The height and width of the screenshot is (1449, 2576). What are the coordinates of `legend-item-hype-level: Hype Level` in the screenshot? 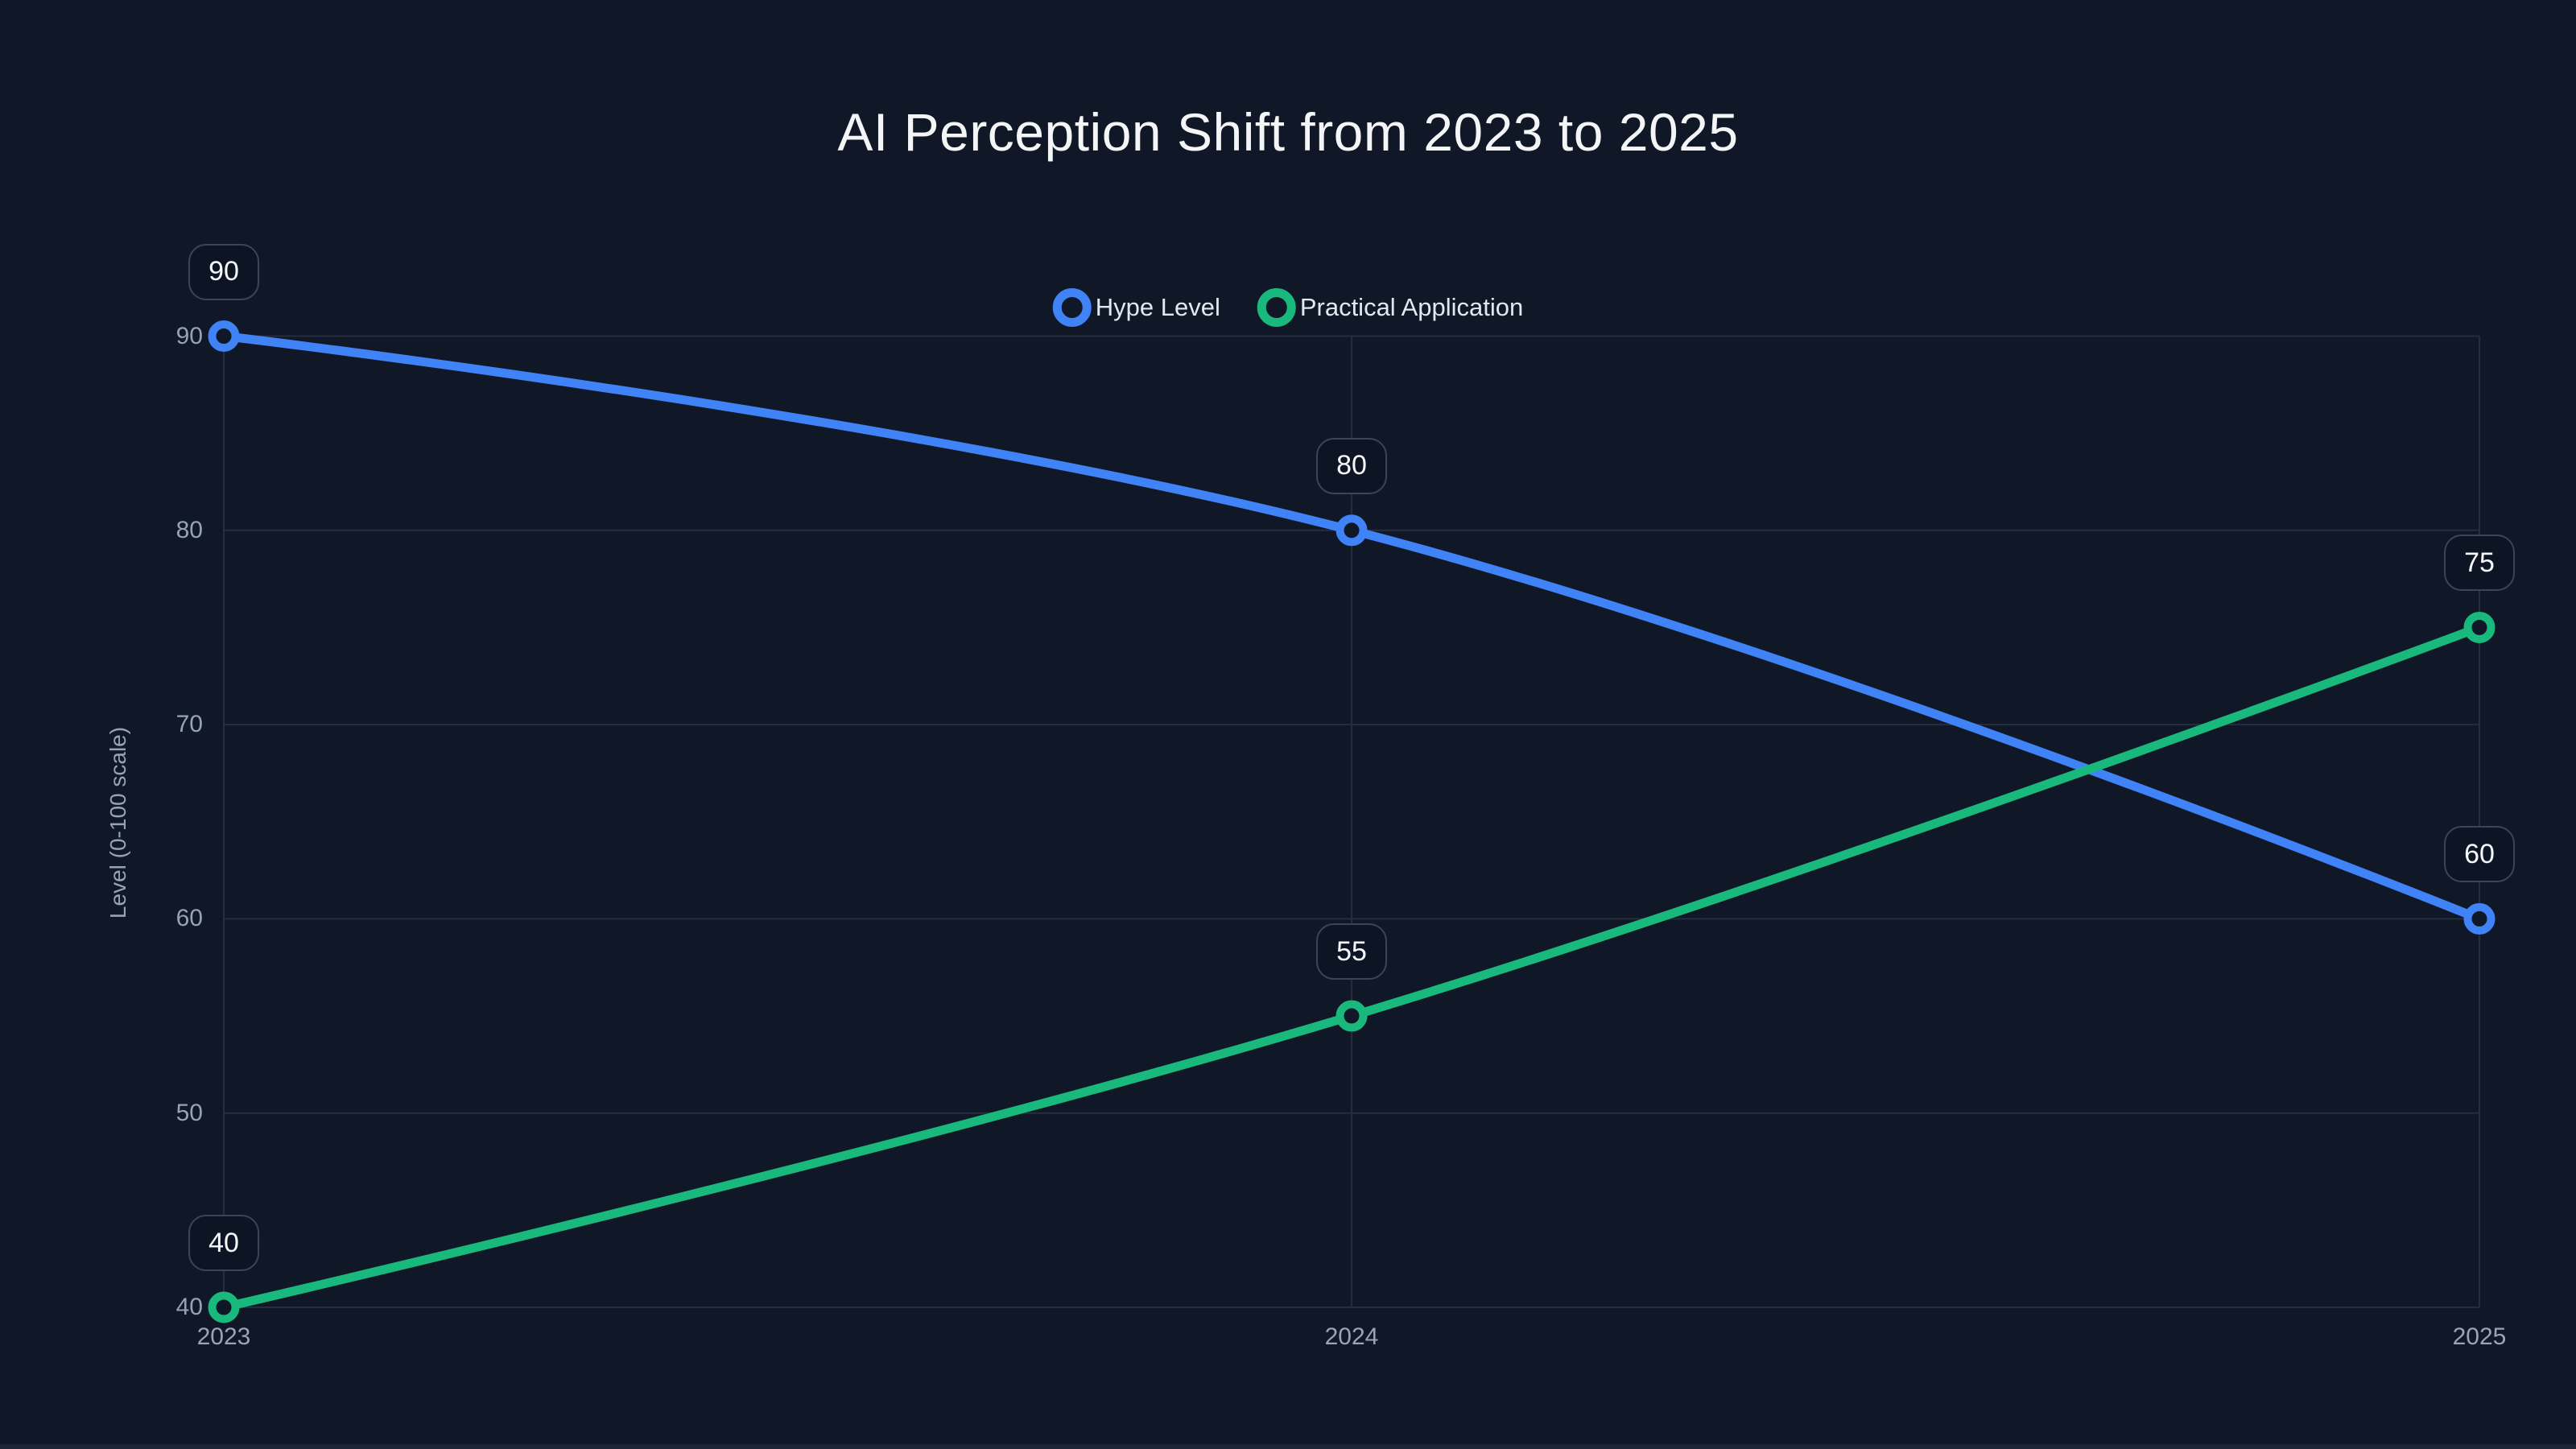 It's located at (1136, 307).